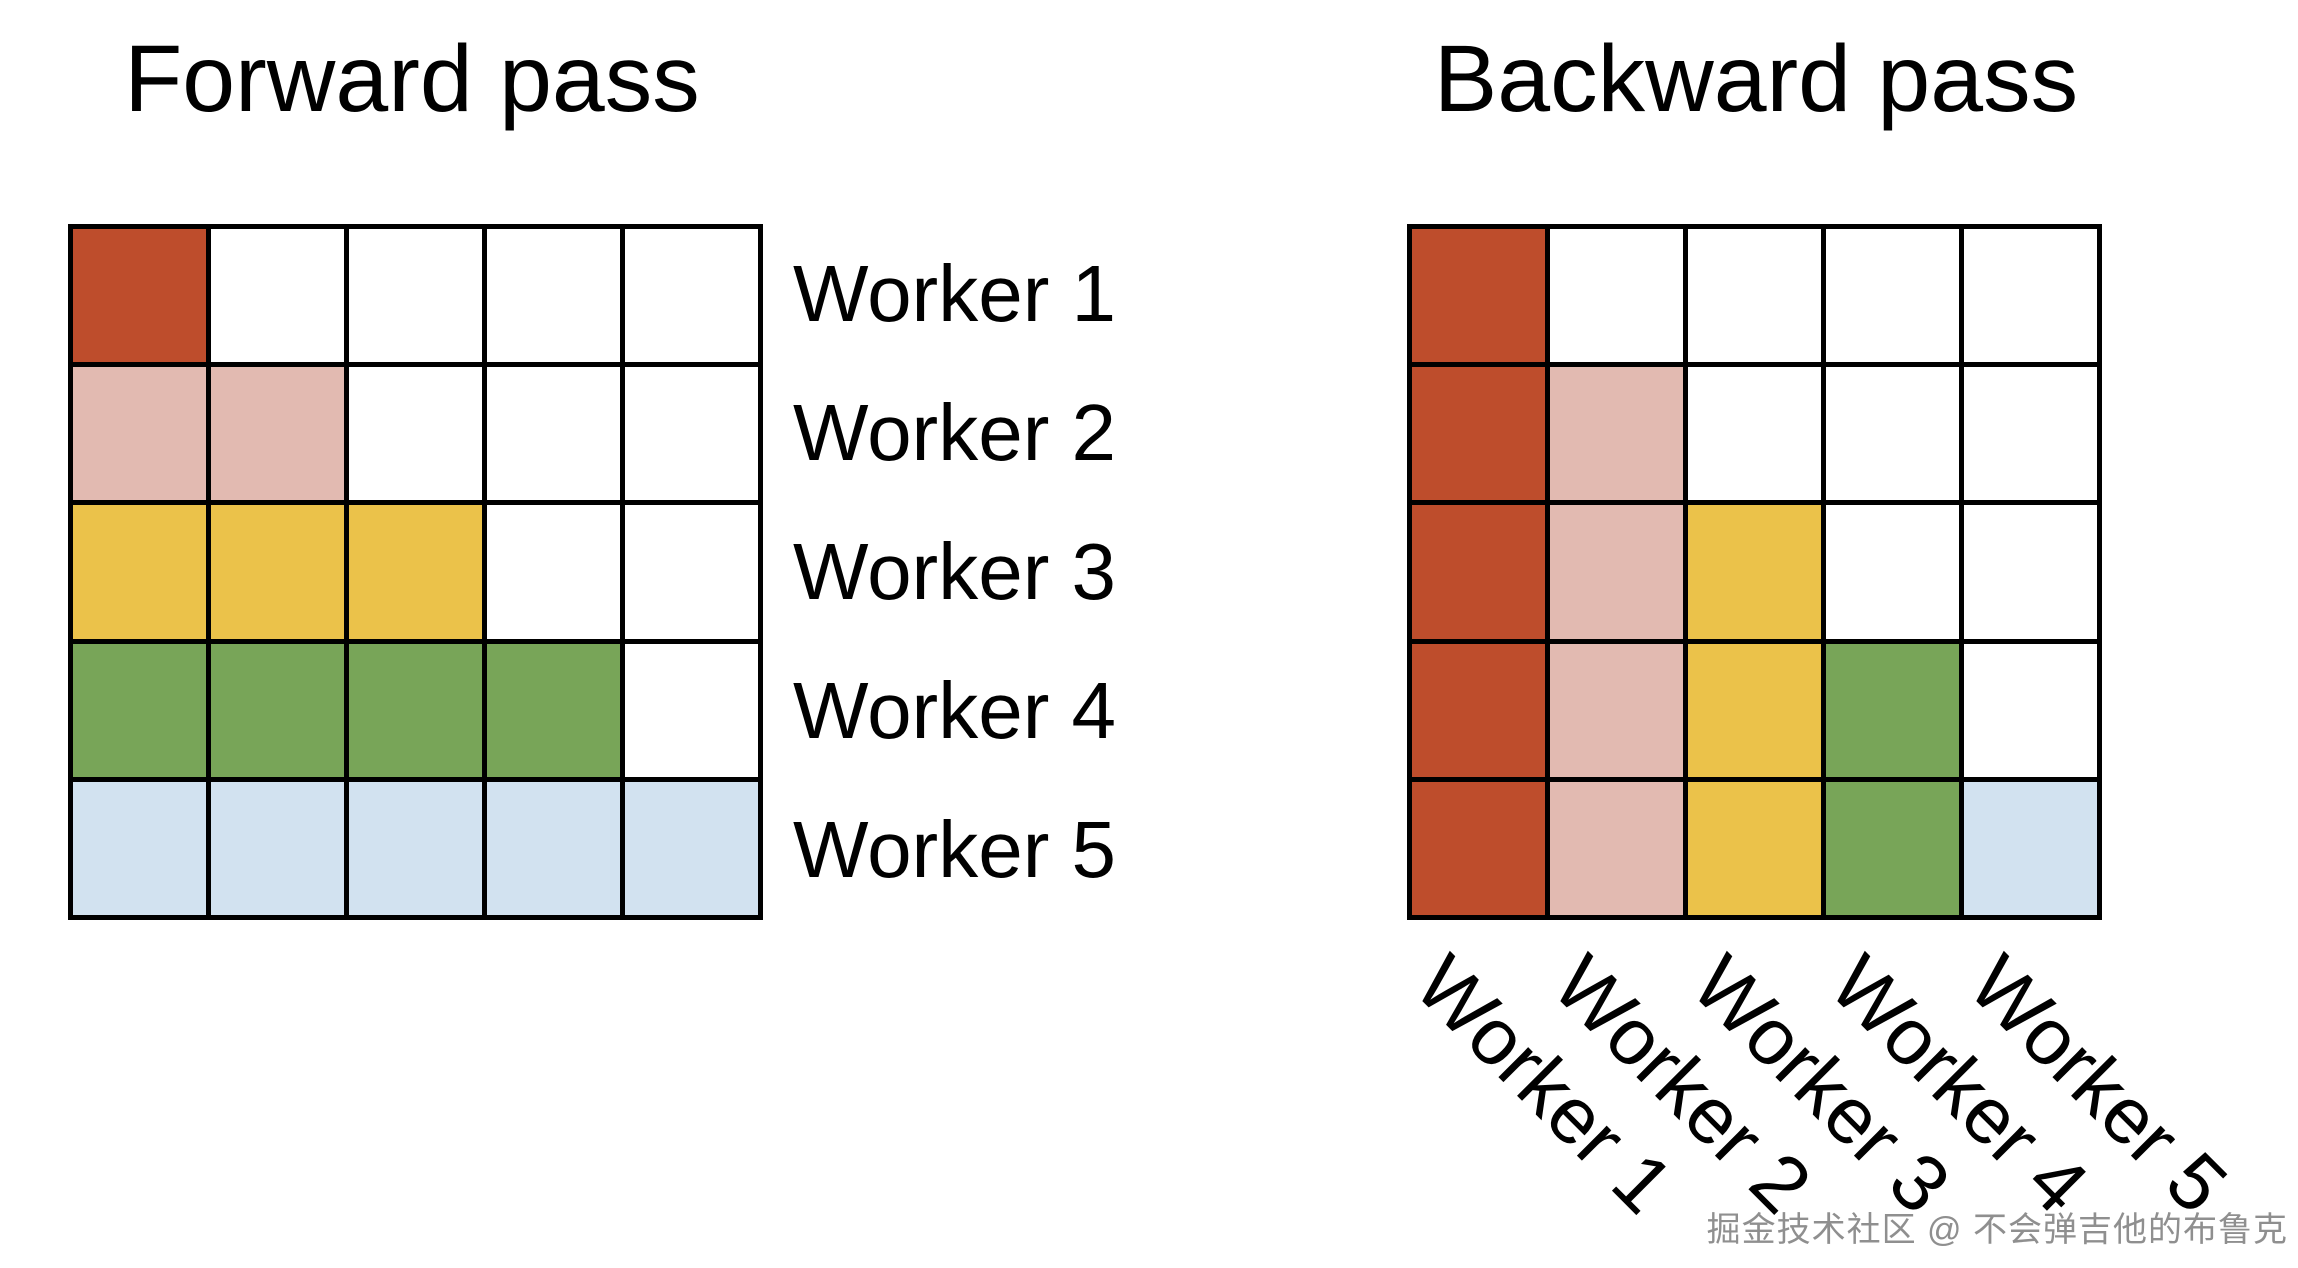 This screenshot has height=1268, width=2298. Describe the element at coordinates (277, 710) in the screenshot. I see `forward-cell-r4c2` at that location.